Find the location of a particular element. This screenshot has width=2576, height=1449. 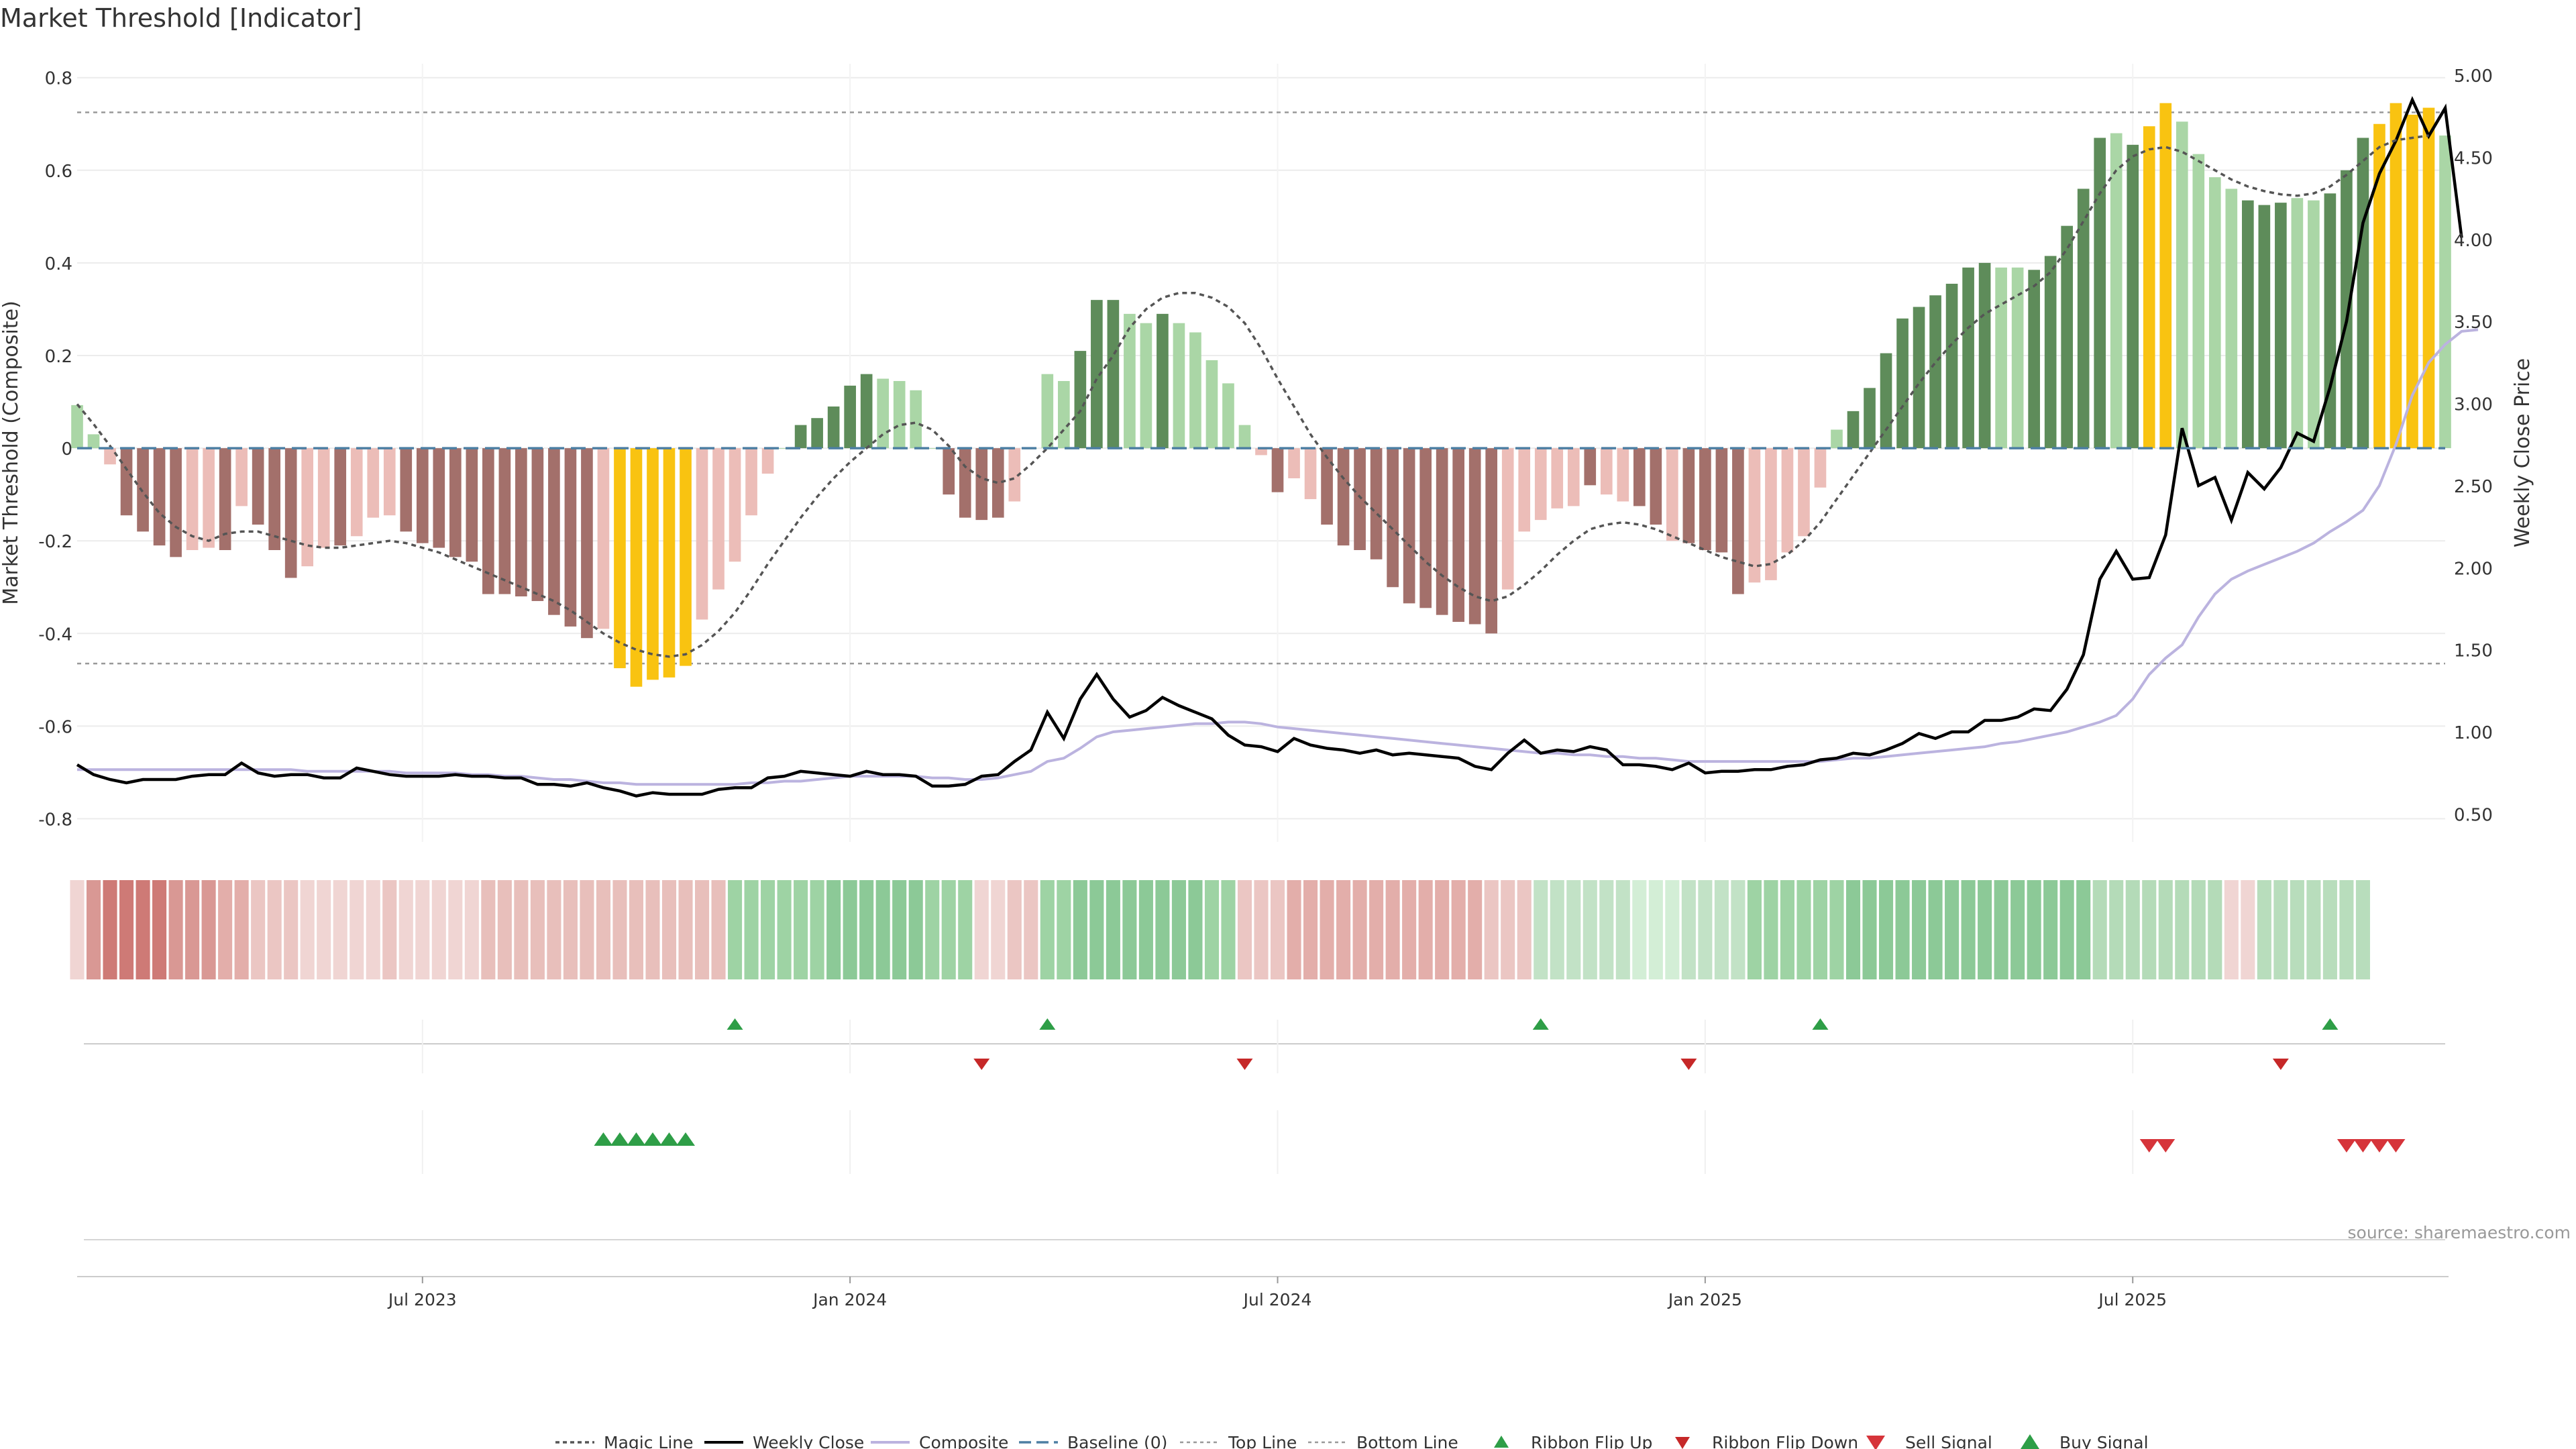

ribbon-flip-panel is located at coordinates (1264, 1045).